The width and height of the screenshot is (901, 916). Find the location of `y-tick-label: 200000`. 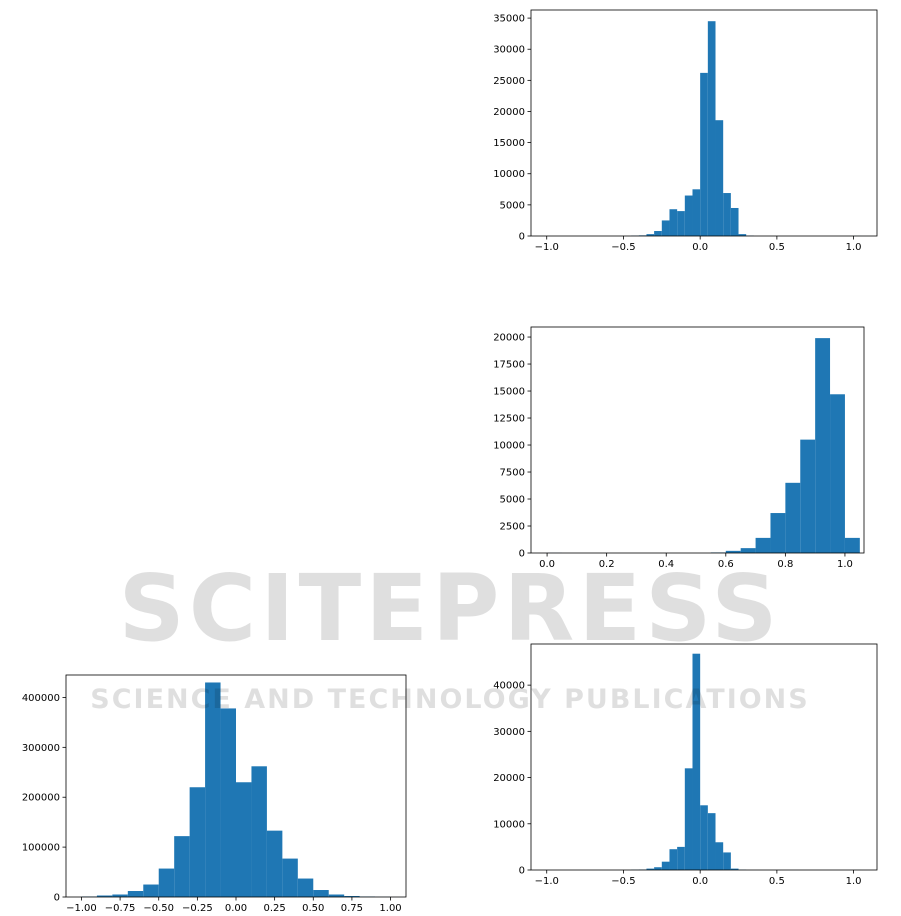

y-tick-label: 200000 is located at coordinates (41, 798).